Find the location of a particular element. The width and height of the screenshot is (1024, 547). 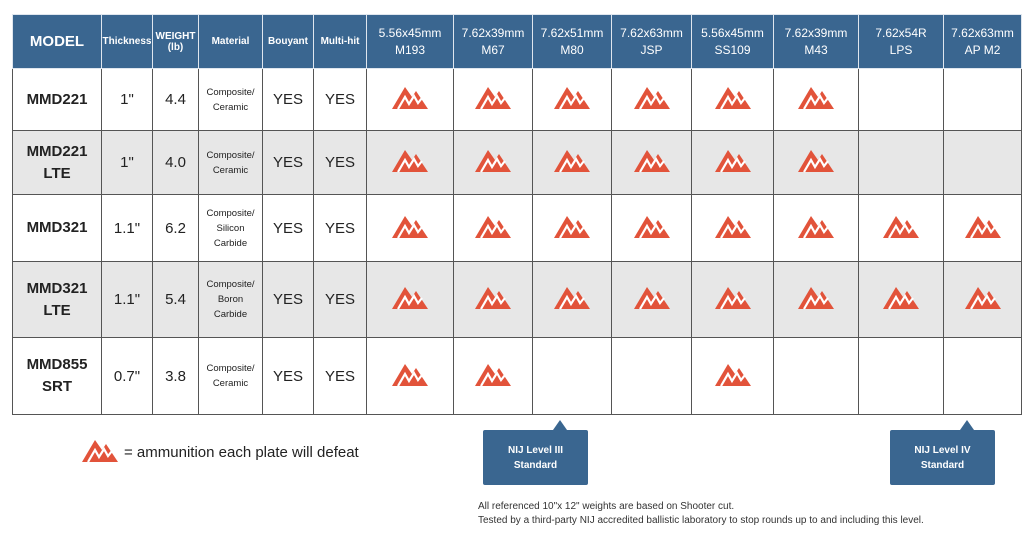

header-text: 7.62x39mm is located at coordinates (493, 32).